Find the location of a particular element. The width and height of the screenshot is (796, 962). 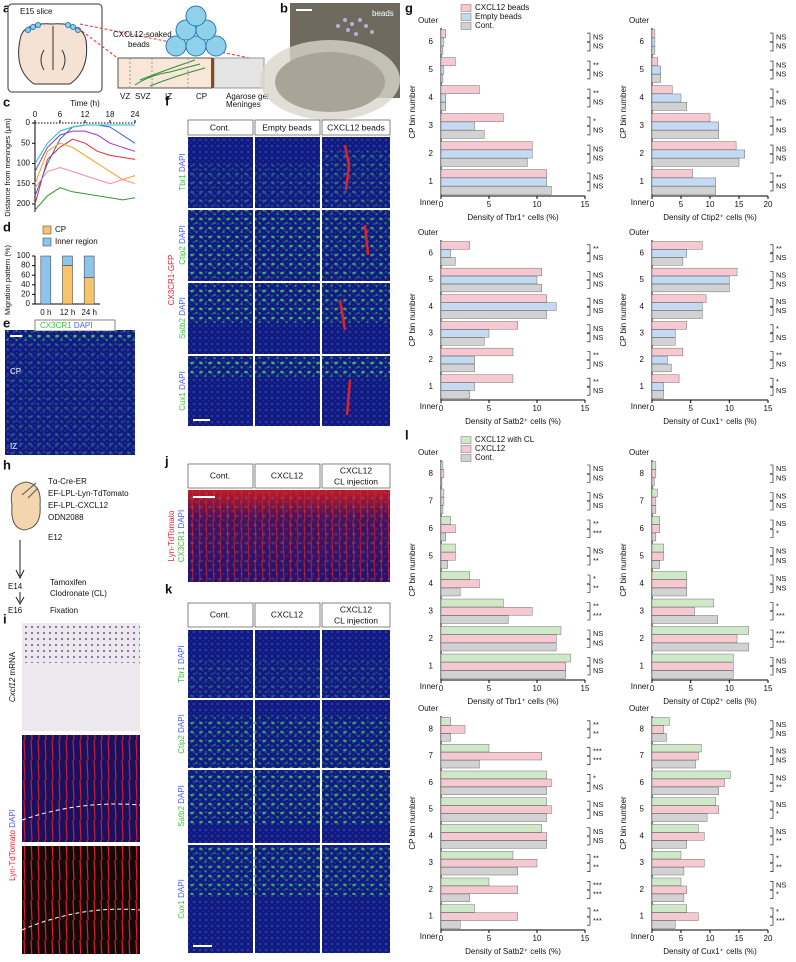

marker: Cux1 is located at coordinates (182, 401).